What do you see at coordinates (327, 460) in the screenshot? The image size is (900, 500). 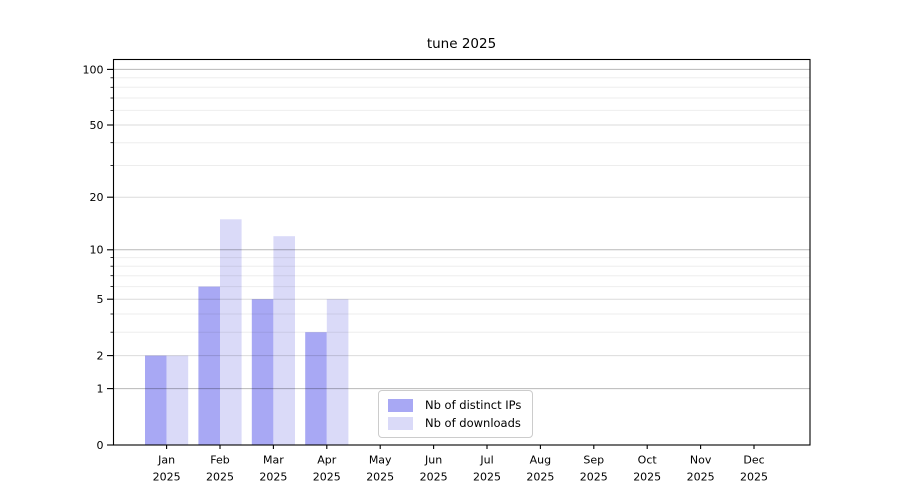 I see `x-tick-label-month: Apr` at bounding box center [327, 460].